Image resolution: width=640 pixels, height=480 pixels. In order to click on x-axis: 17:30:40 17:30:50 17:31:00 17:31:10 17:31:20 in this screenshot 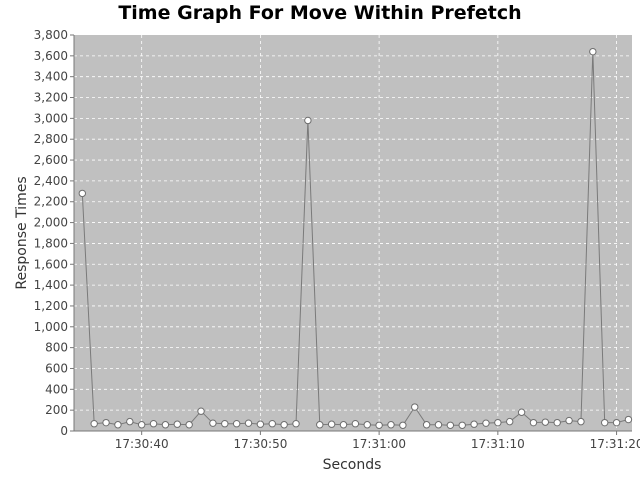, I will do `click(357, 440)`.